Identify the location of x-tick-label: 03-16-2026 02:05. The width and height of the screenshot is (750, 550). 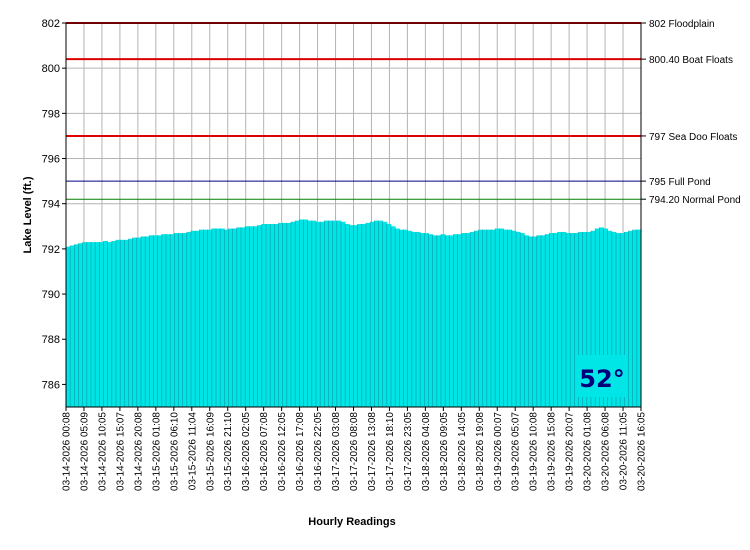
(246, 451).